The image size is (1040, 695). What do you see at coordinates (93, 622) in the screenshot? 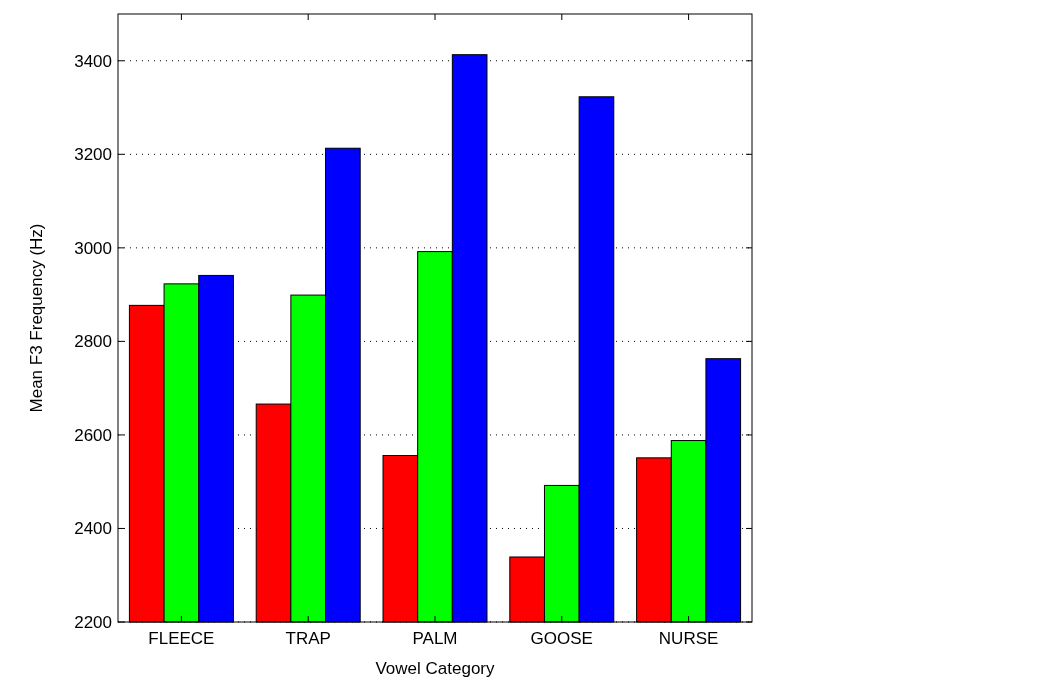
I see `y-tick-label: 2200` at bounding box center [93, 622].